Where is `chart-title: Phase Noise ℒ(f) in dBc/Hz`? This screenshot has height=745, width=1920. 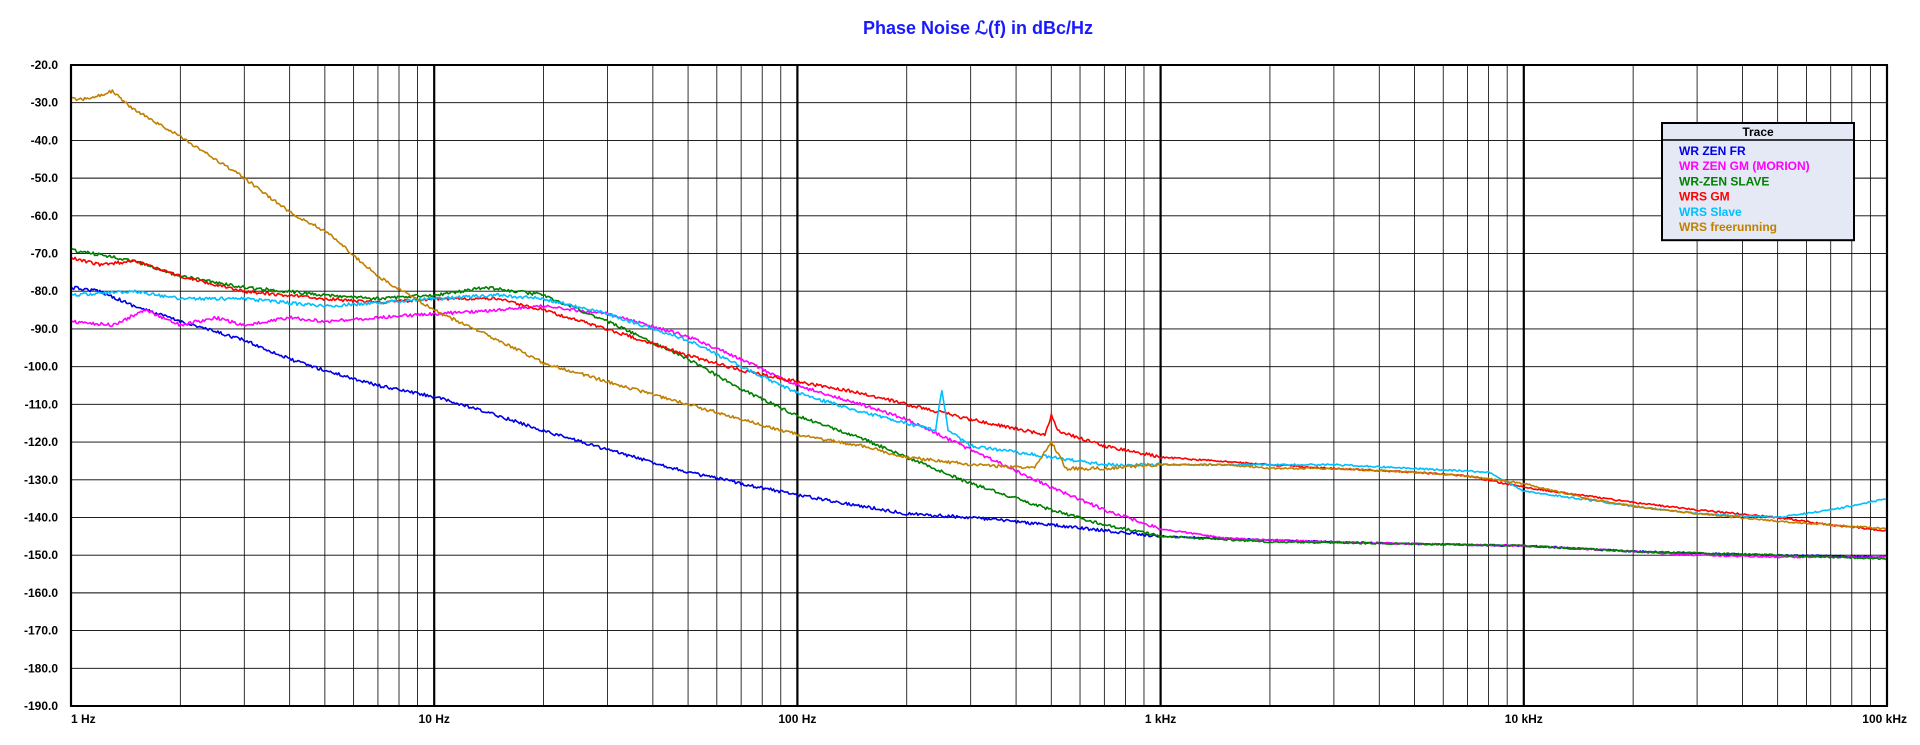
chart-title: Phase Noise ℒ(f) in dBc/Hz is located at coordinates (978, 28).